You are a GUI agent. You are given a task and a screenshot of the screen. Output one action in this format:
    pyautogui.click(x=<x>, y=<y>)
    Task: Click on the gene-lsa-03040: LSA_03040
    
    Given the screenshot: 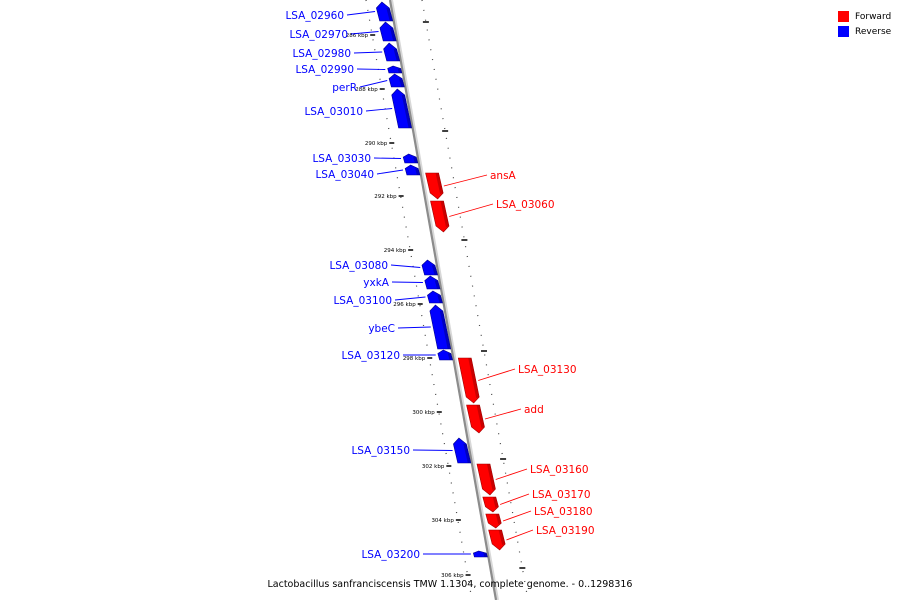 What is the action you would take?
    pyautogui.click(x=368, y=172)
    